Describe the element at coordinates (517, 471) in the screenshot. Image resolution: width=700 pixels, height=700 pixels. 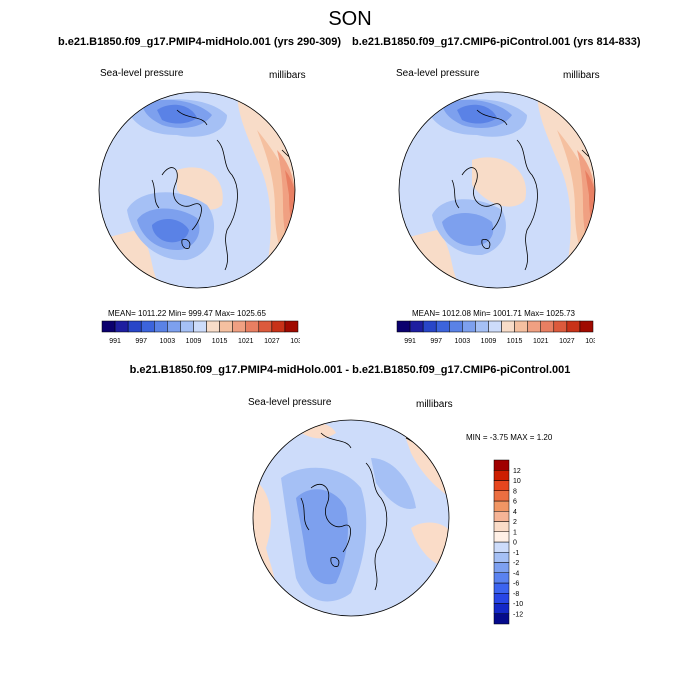
I see `colorbar-tick-label: 12` at that location.